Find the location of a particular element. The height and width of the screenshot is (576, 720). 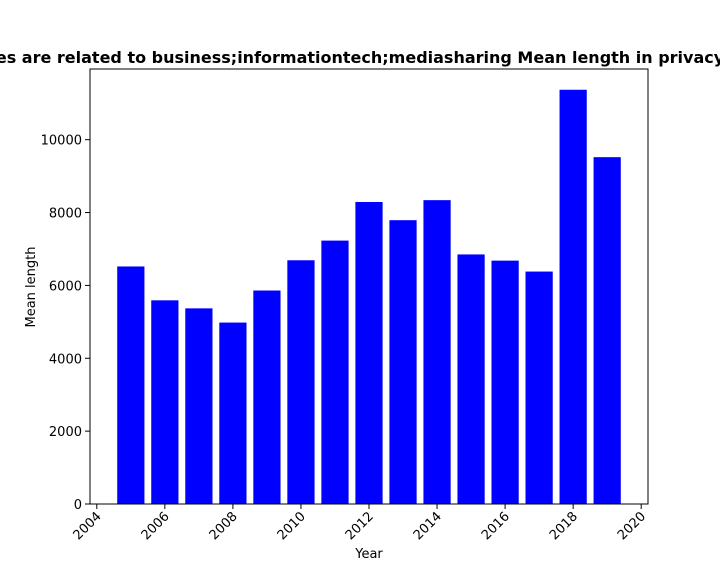

x-tick-label: 2012 is located at coordinates (360, 526).